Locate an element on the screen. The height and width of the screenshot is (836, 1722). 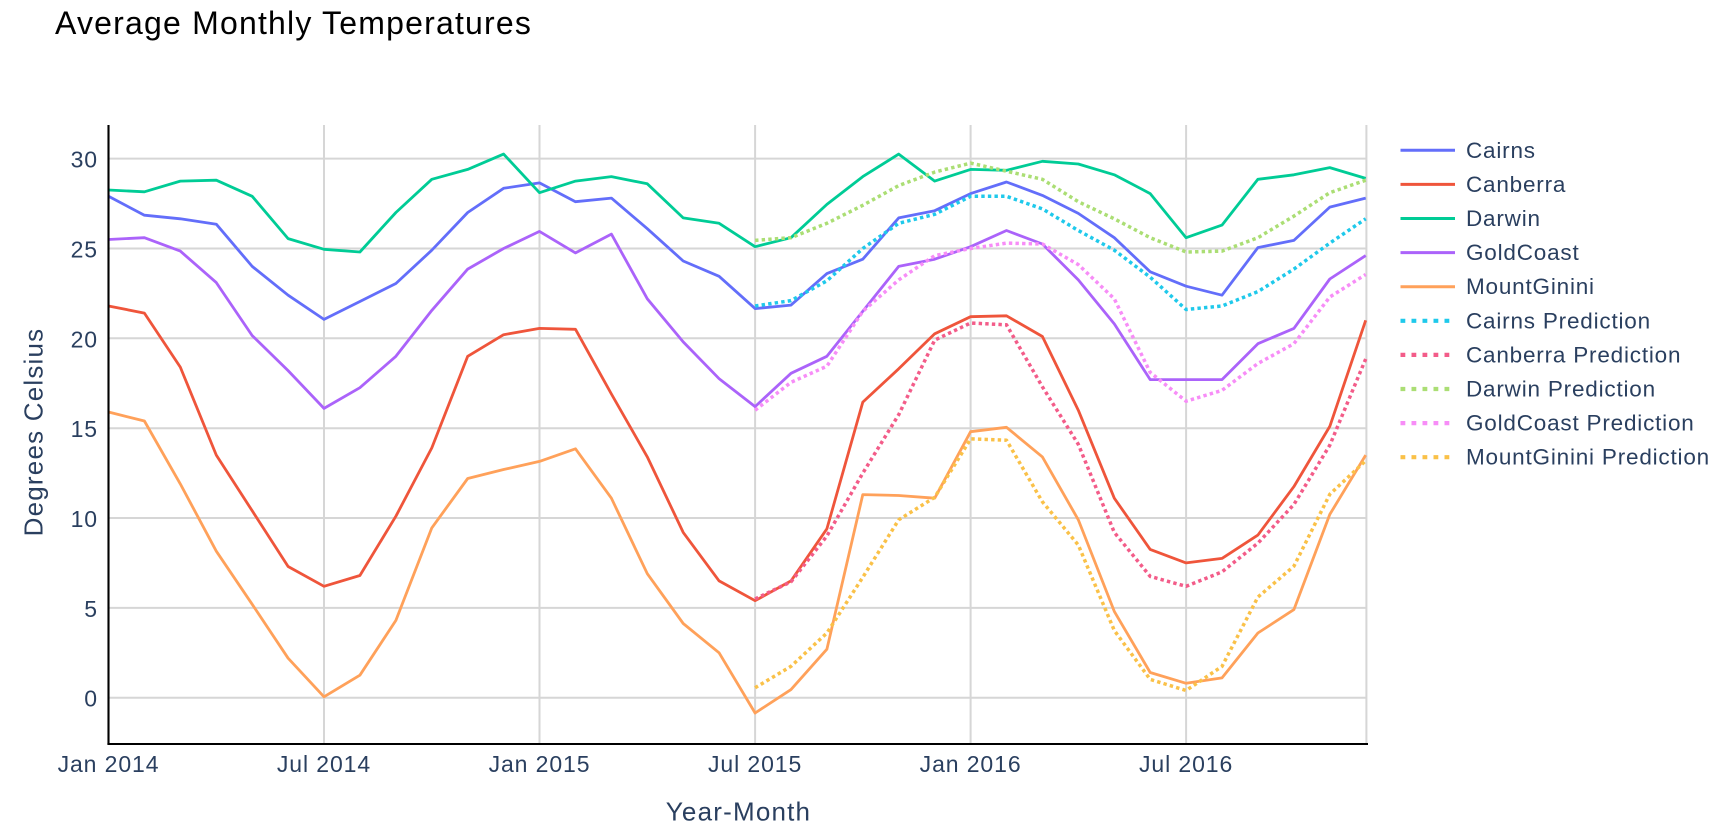
svg-text: Year-Month is located at coordinates (738, 812).